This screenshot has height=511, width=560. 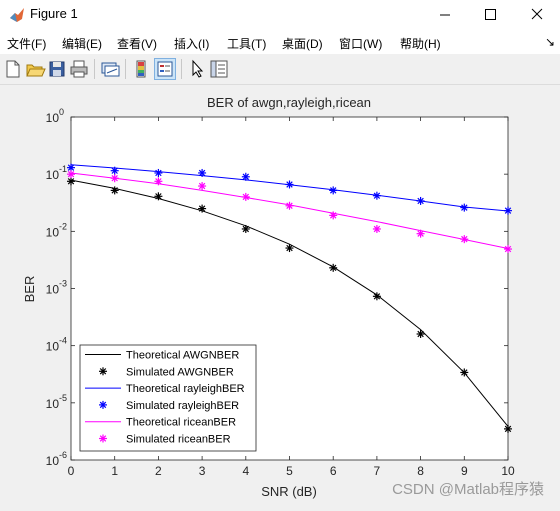 I want to click on legend-label: Theoretical rayleighBER, so click(x=185, y=389).